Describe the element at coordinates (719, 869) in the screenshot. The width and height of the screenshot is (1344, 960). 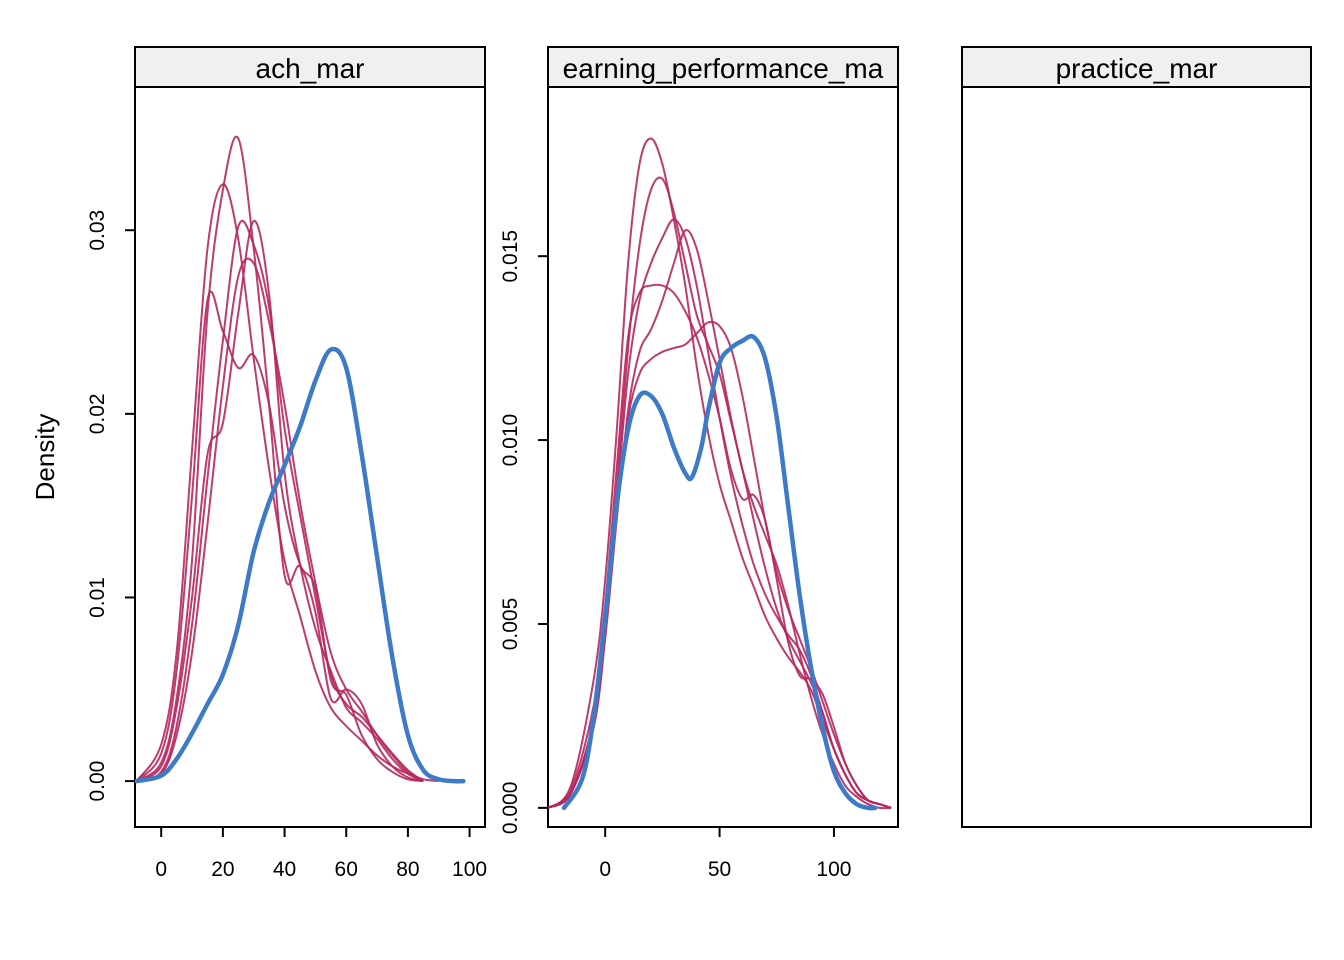
I see `x-tick-label: 50` at that location.